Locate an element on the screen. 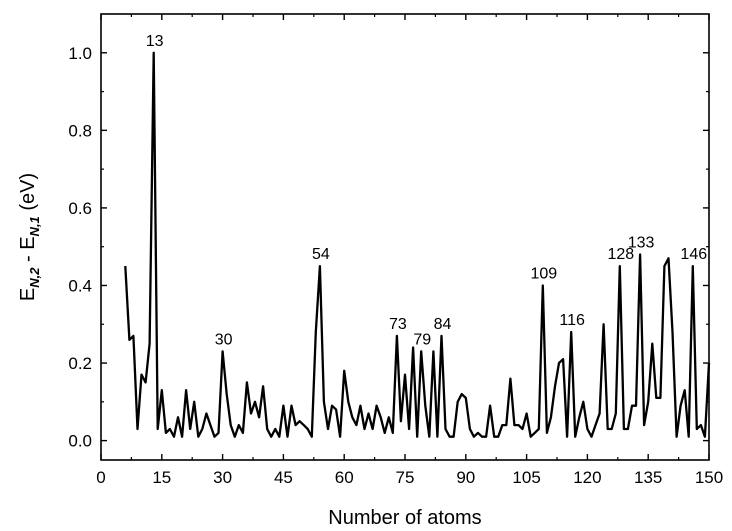 Image resolution: width=732 pixels, height=531 pixels. y-axis-title-sub2: N,1 is located at coordinates (34, 226).